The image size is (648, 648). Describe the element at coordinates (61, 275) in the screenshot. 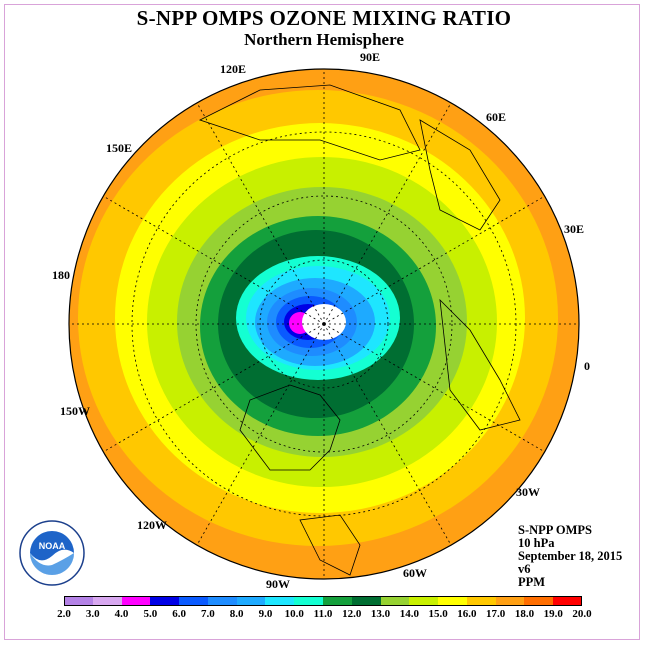

I see `lon-label-180: 180` at that location.